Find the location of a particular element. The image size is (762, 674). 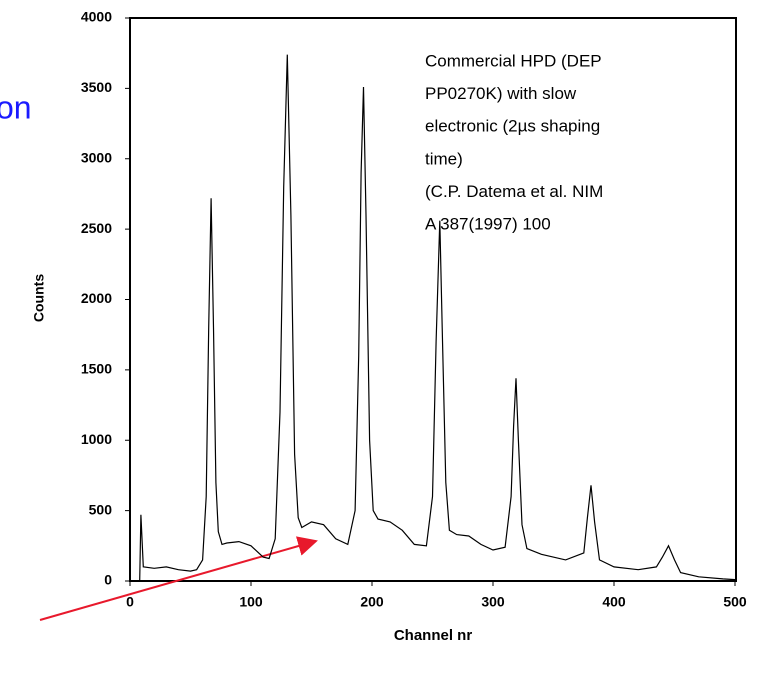

x-tick-label: 200 is located at coordinates (372, 602).